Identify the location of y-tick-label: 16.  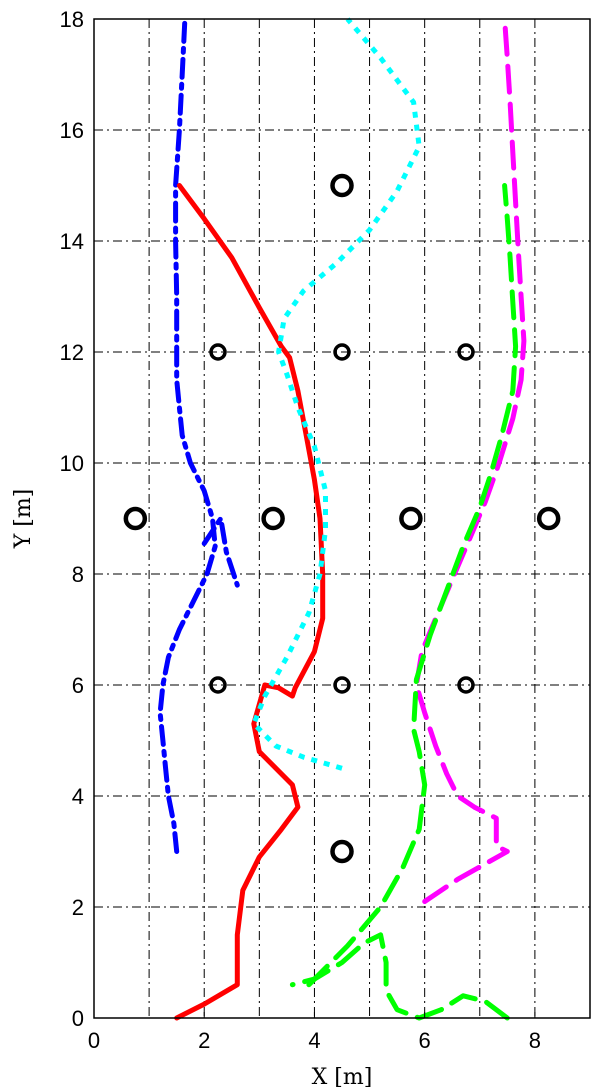
(72, 130).